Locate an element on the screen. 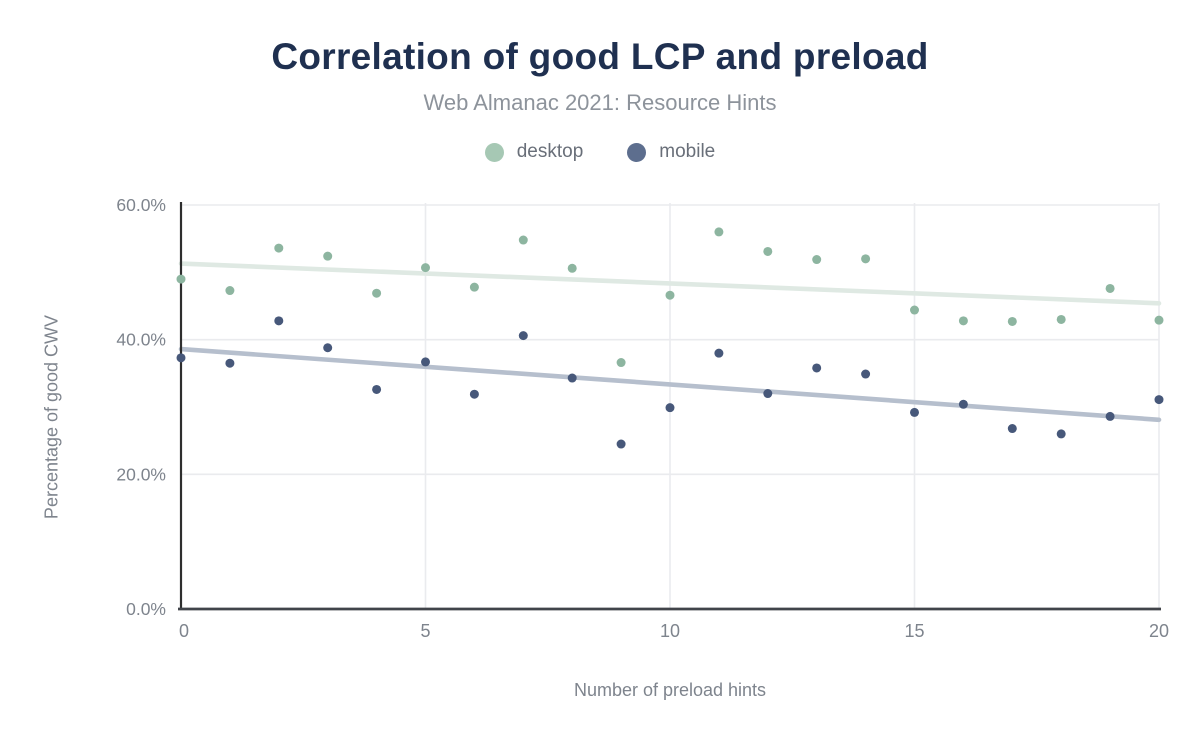 The width and height of the screenshot is (1200, 742). x-tick-label: 0 is located at coordinates (184, 631).